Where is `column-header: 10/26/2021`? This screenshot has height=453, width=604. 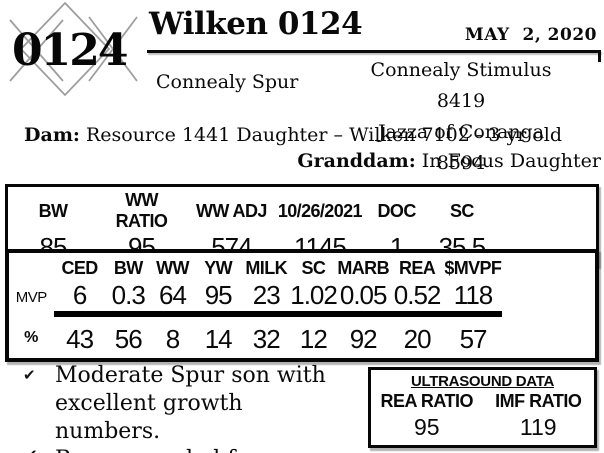
column-header: 10/26/2021 is located at coordinates (319, 210).